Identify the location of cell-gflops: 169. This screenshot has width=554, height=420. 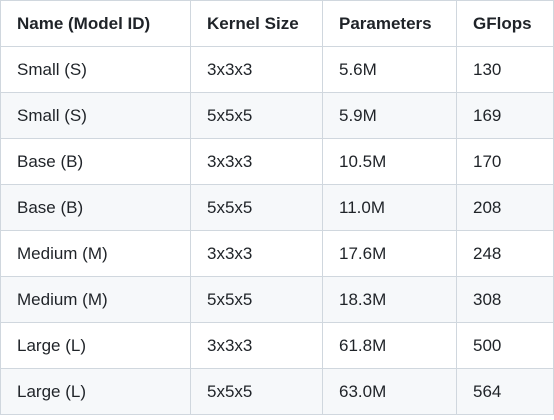
(505, 115).